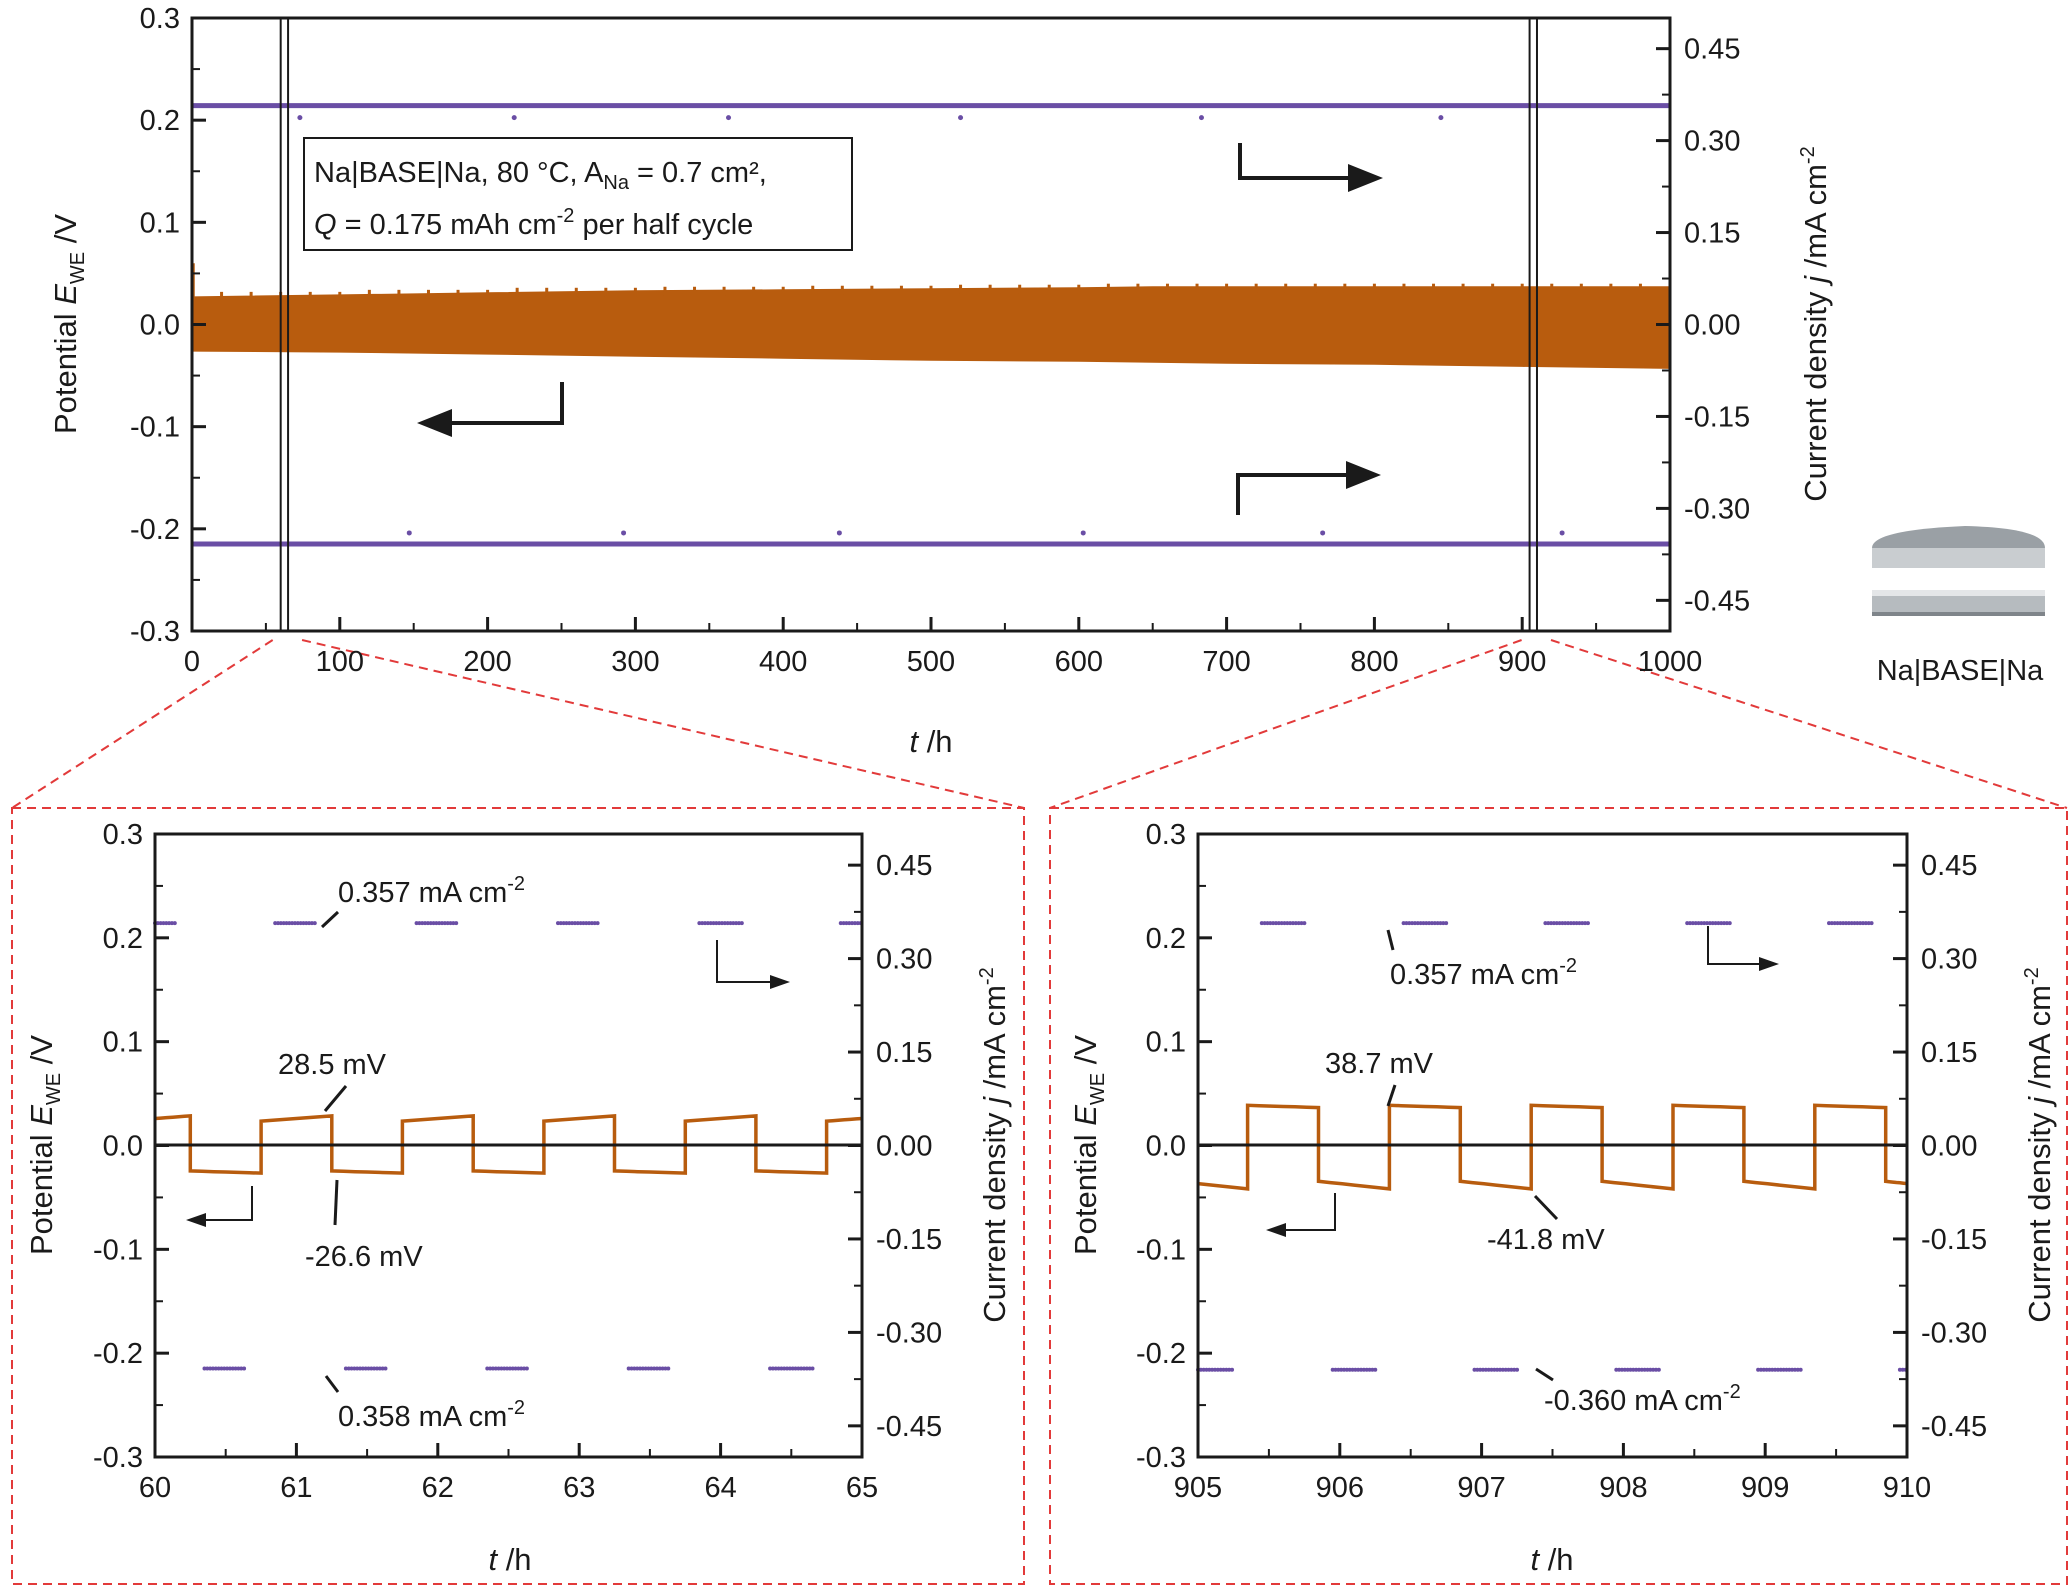 This screenshot has width=2070, height=1586. I want to click on annotation-peak-neg: -26.6 mV, so click(364, 1257).